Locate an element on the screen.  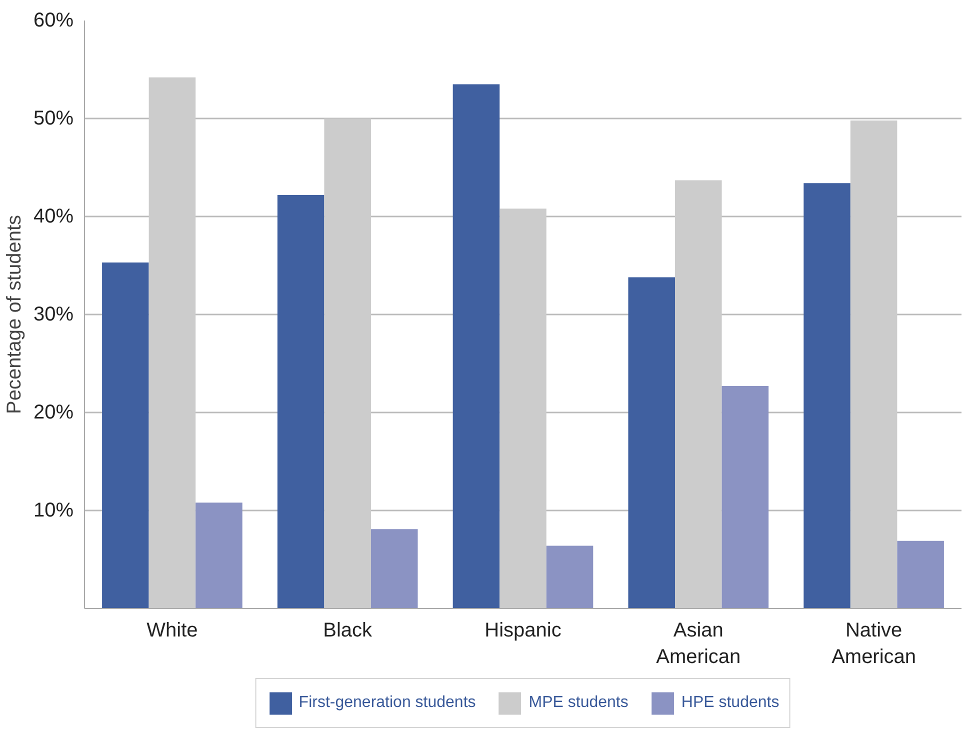
x-tick-label: Asian American is located at coordinates (698, 644).